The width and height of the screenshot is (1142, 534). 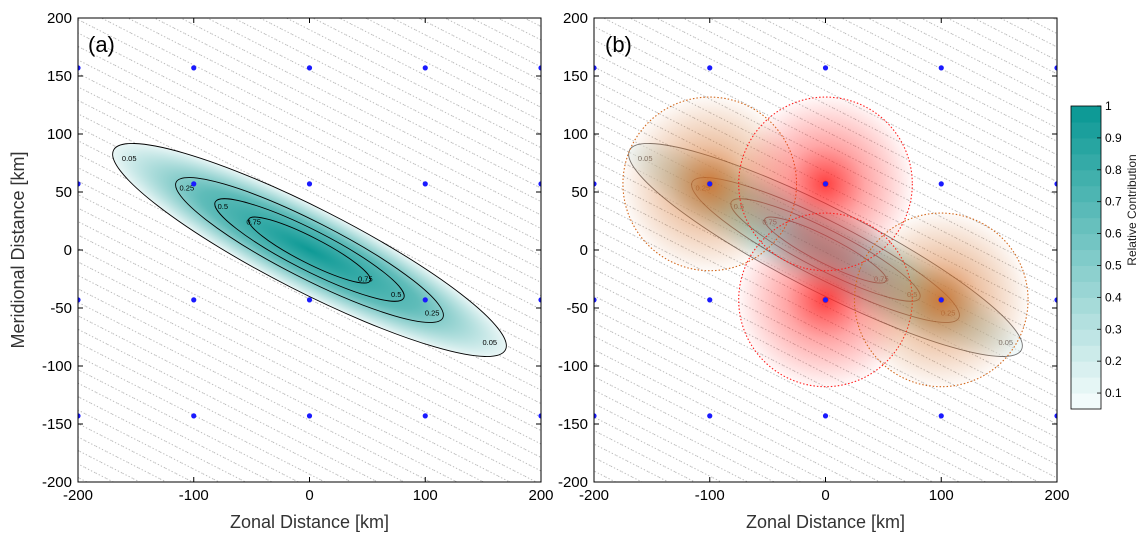 I want to click on x-tick-label: 100, so click(x=425, y=495).